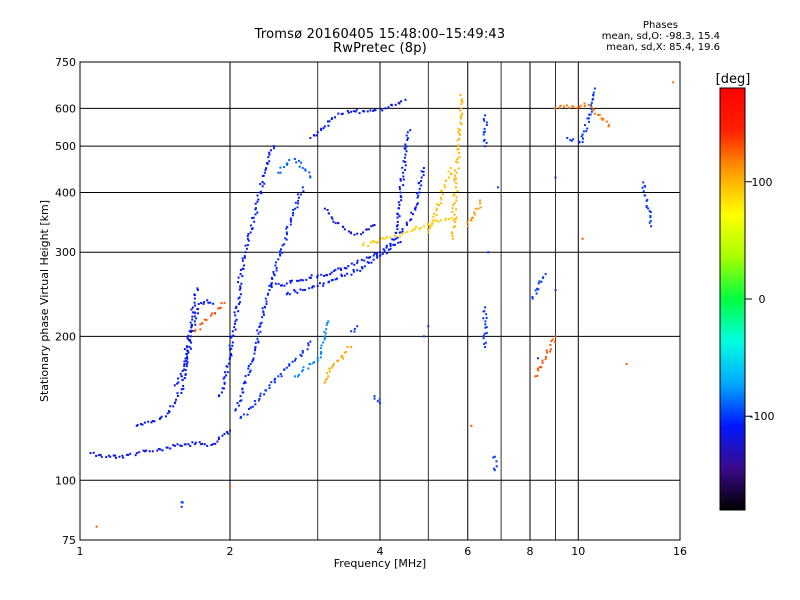 The width and height of the screenshot is (800, 600). I want to click on phases-x-mode: mean, sd,X: 85.4, 19.6, so click(663, 47).